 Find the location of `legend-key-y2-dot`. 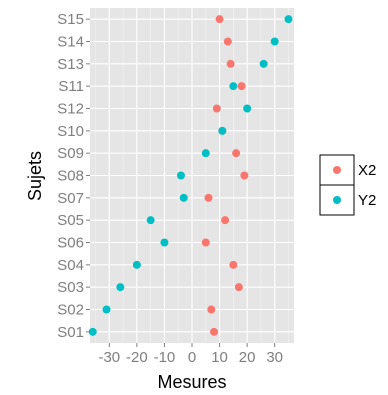

legend-key-y2-dot is located at coordinates (337, 200).